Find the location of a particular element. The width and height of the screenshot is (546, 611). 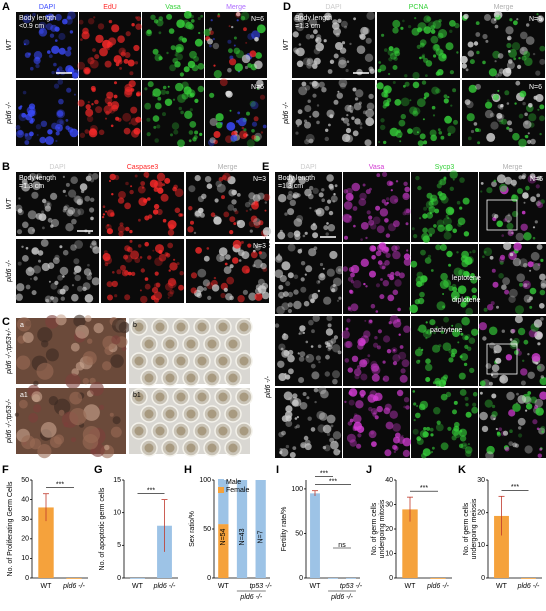

bar is located at coordinates (74, 578).